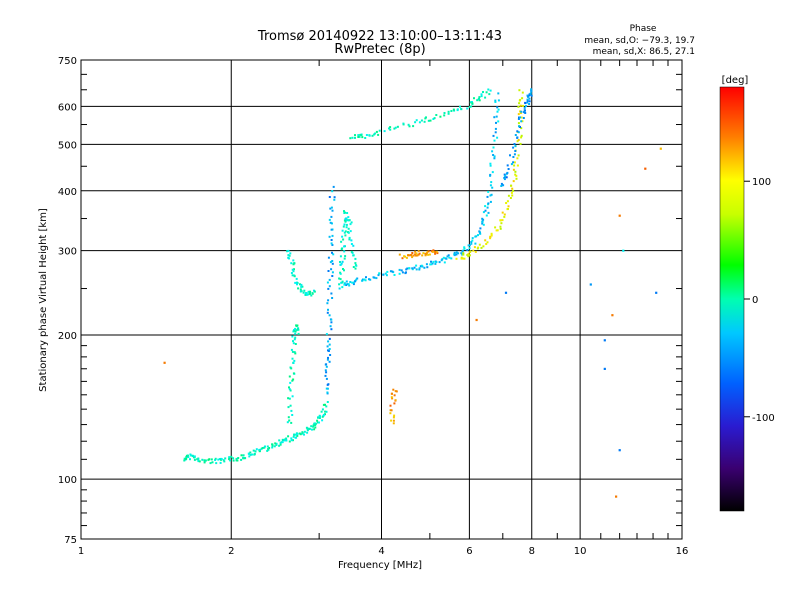  Describe the element at coordinates (231, 551) in the screenshot. I see `x-tick-label: 2` at that location.